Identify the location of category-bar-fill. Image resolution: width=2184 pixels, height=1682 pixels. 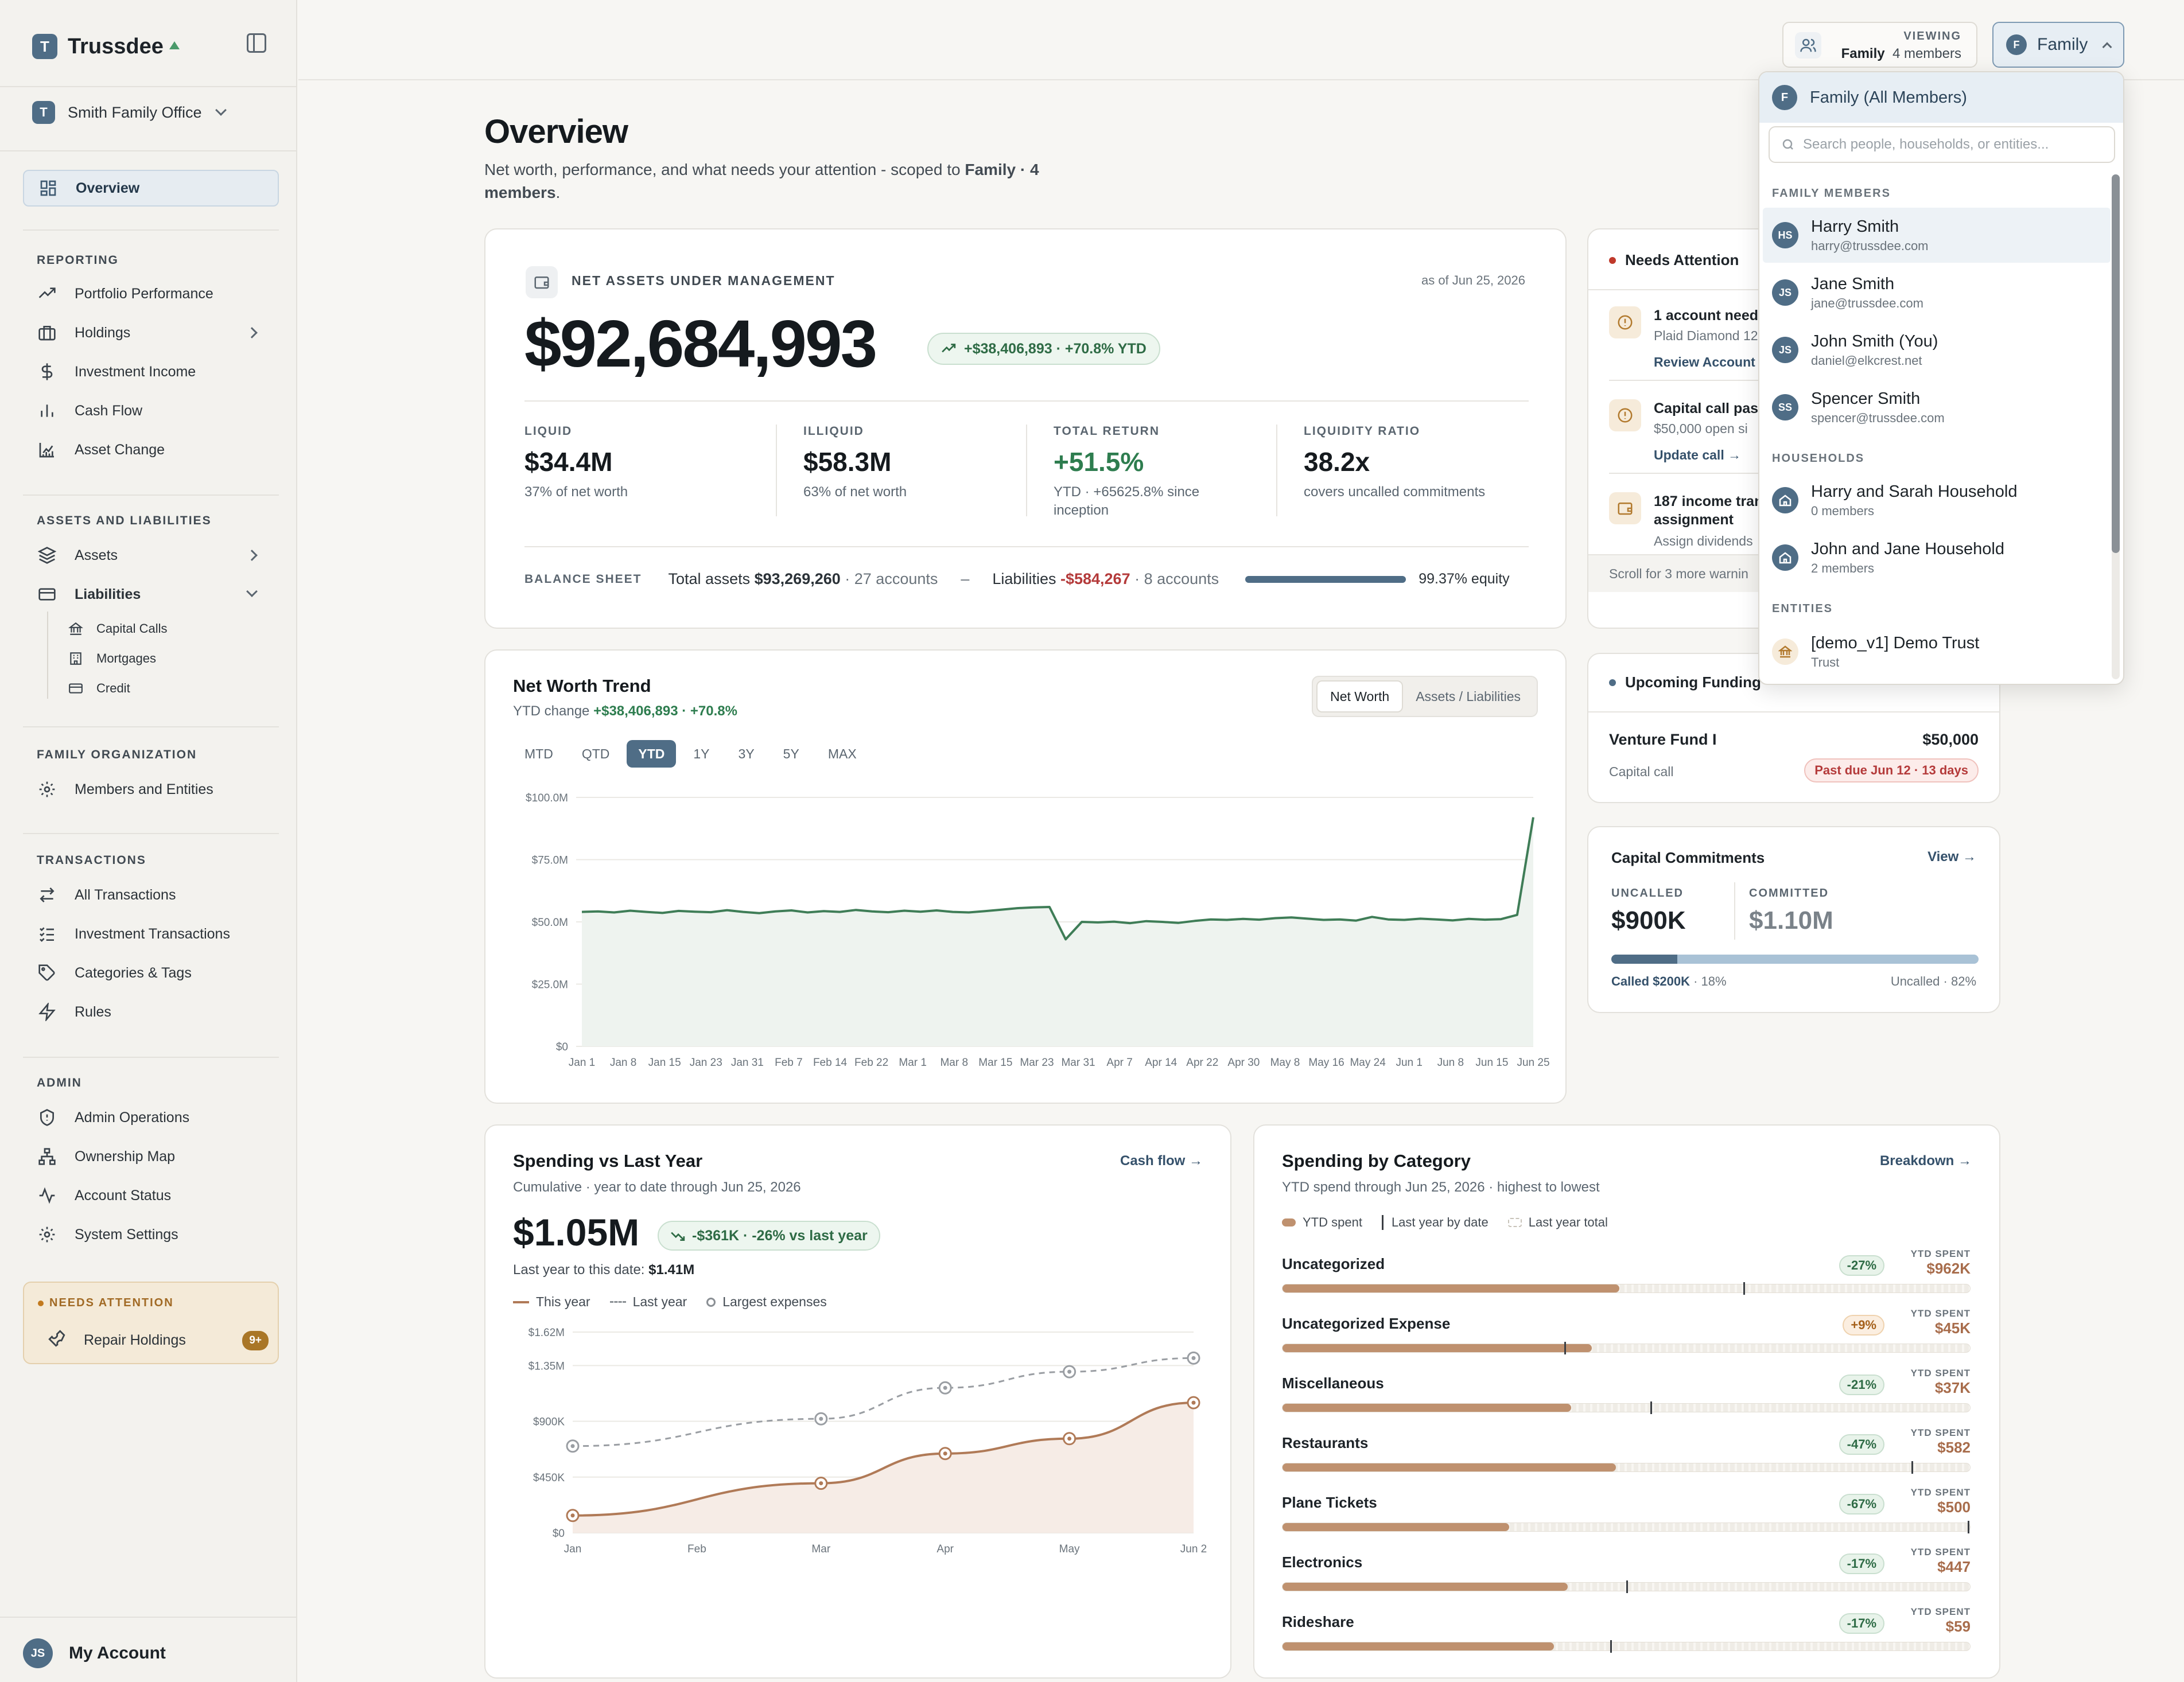
(1397, 1527).